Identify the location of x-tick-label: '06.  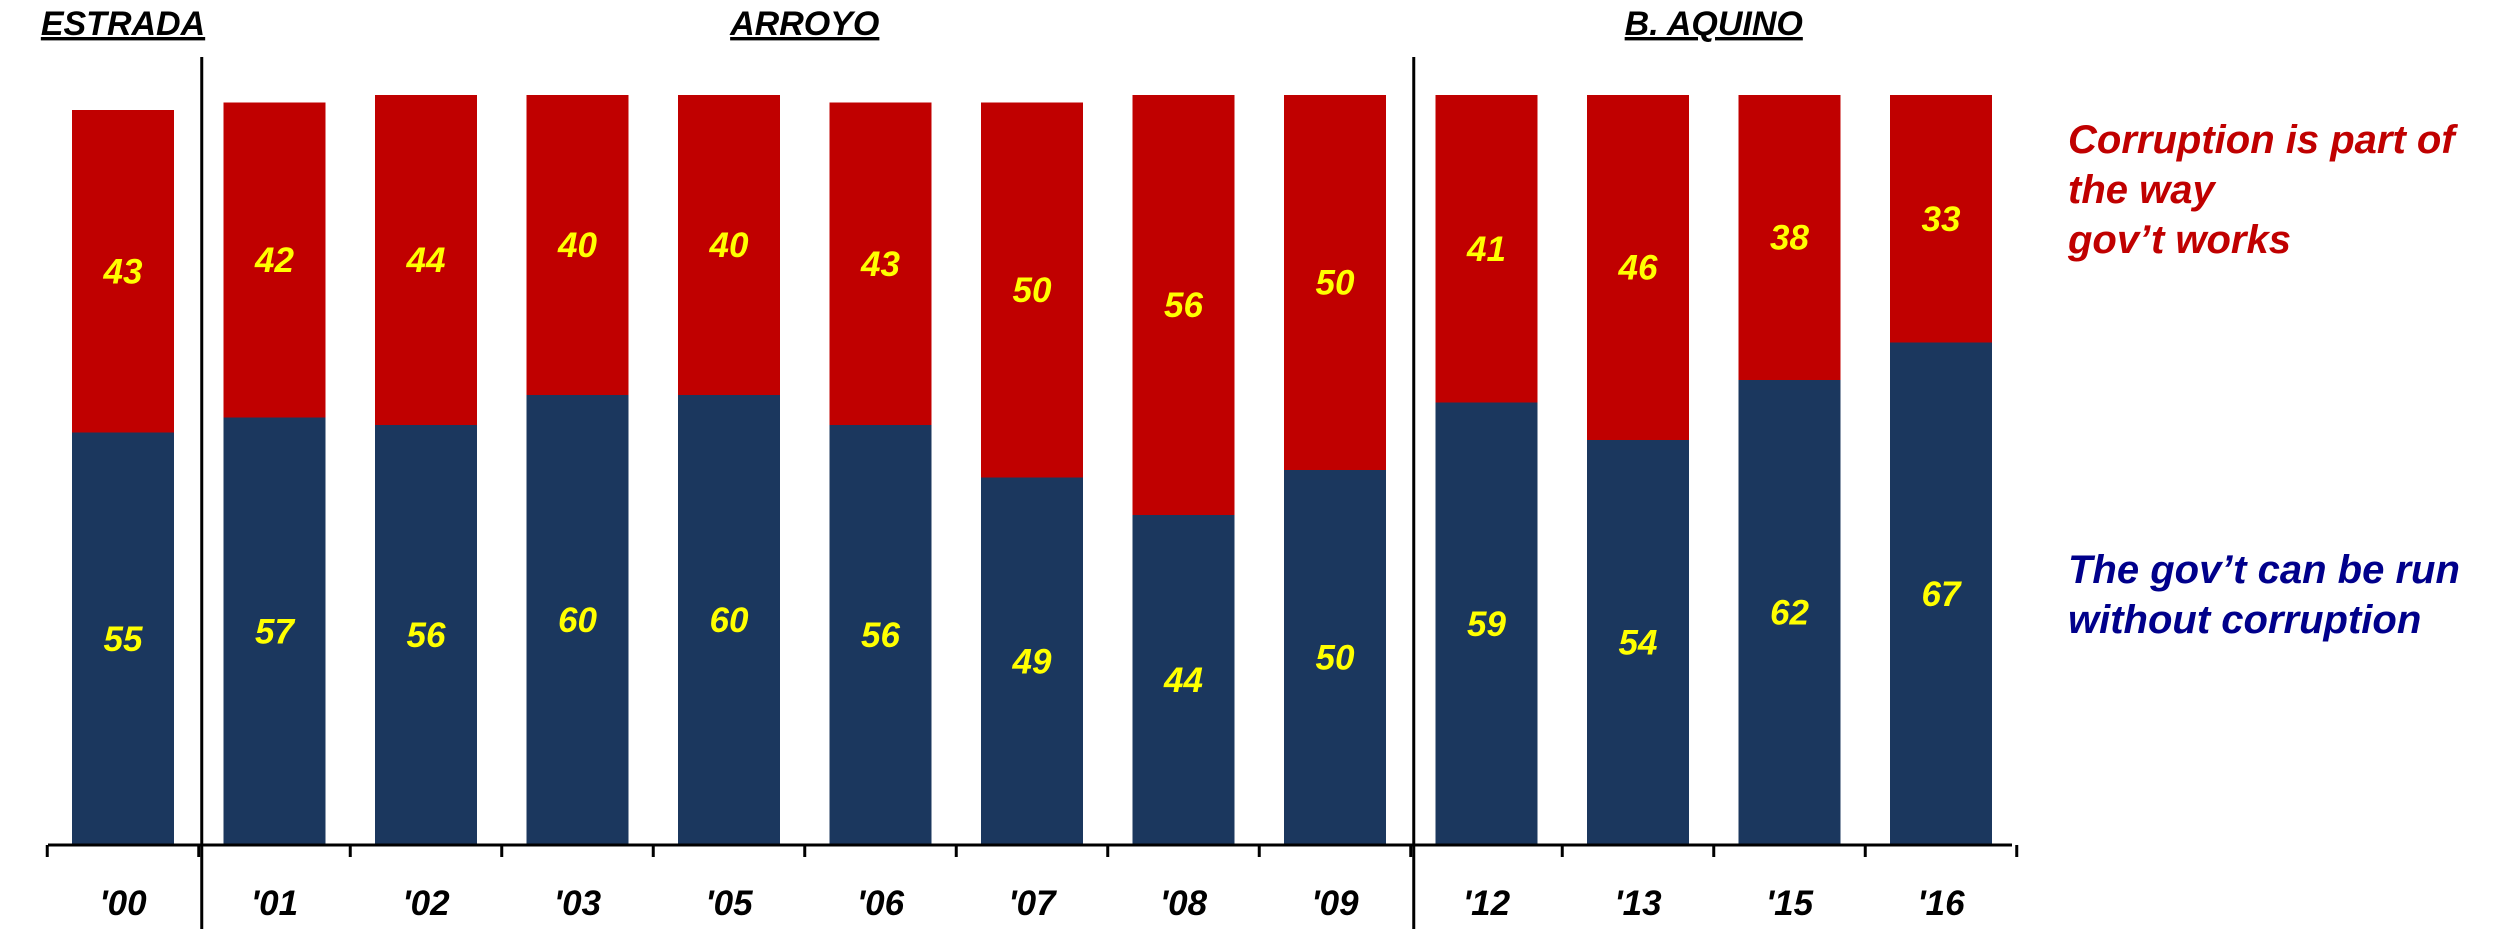
(881, 903).